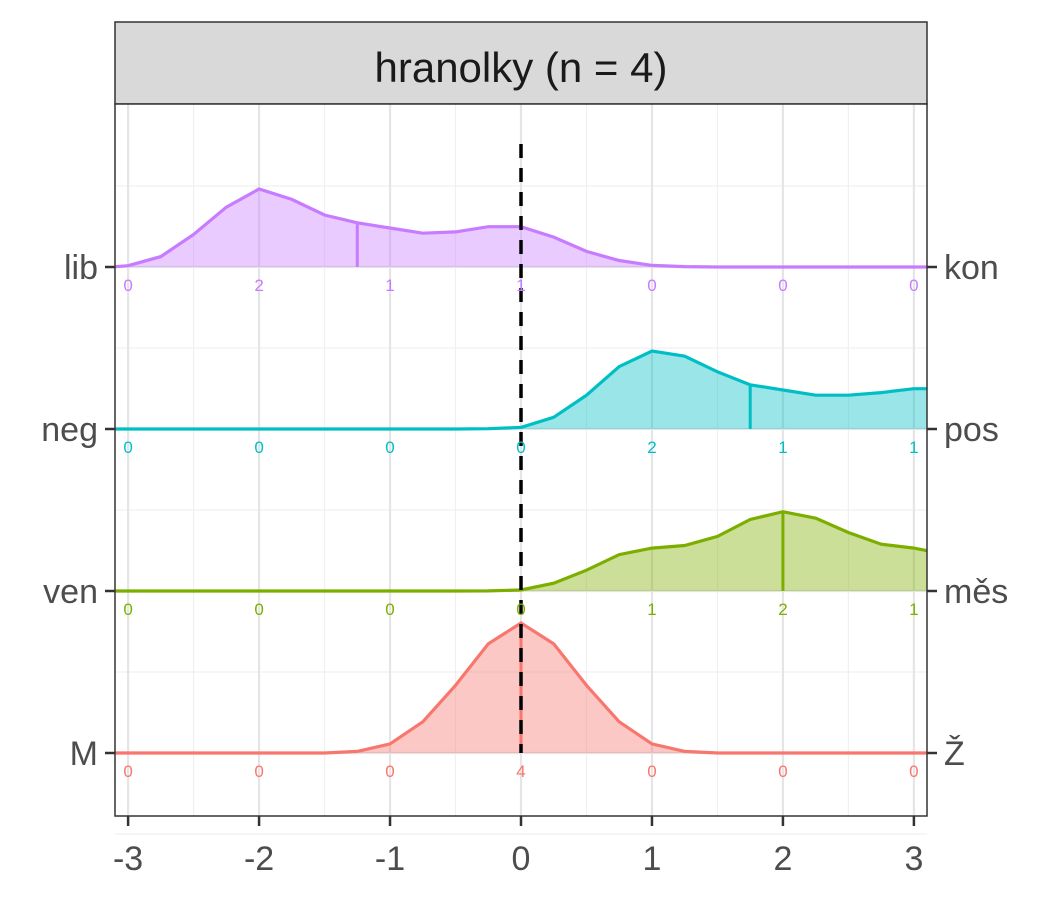  I want to click on y-axis-right: kon pos měs Ž, so click(967, 511).